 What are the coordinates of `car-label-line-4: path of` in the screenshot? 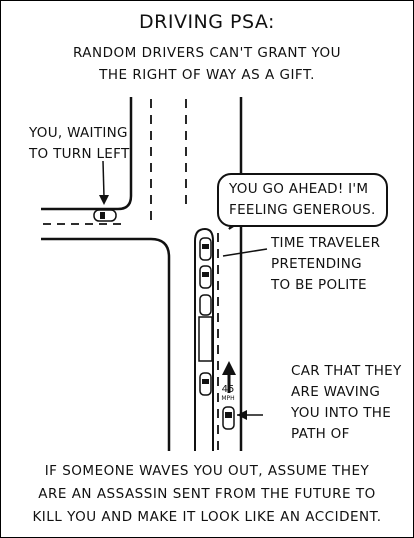 It's located at (320, 434).